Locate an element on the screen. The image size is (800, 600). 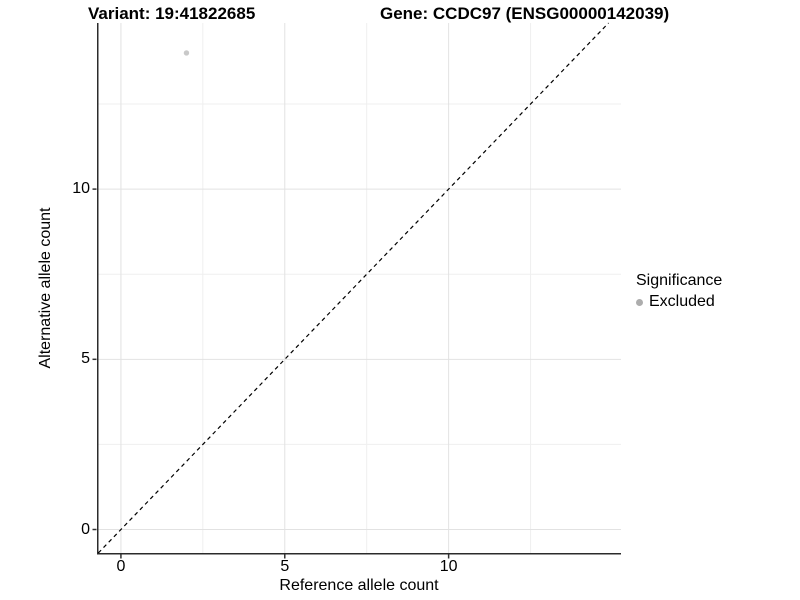
x-axis-title: Reference allele count is located at coordinates (359, 585).